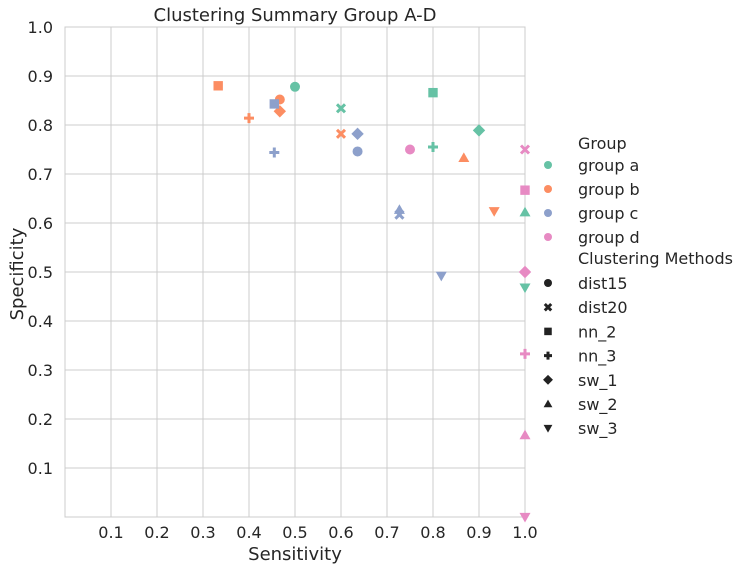 This screenshot has height=571, width=752. I want to click on x-tick-label: 0.2, so click(156, 532).